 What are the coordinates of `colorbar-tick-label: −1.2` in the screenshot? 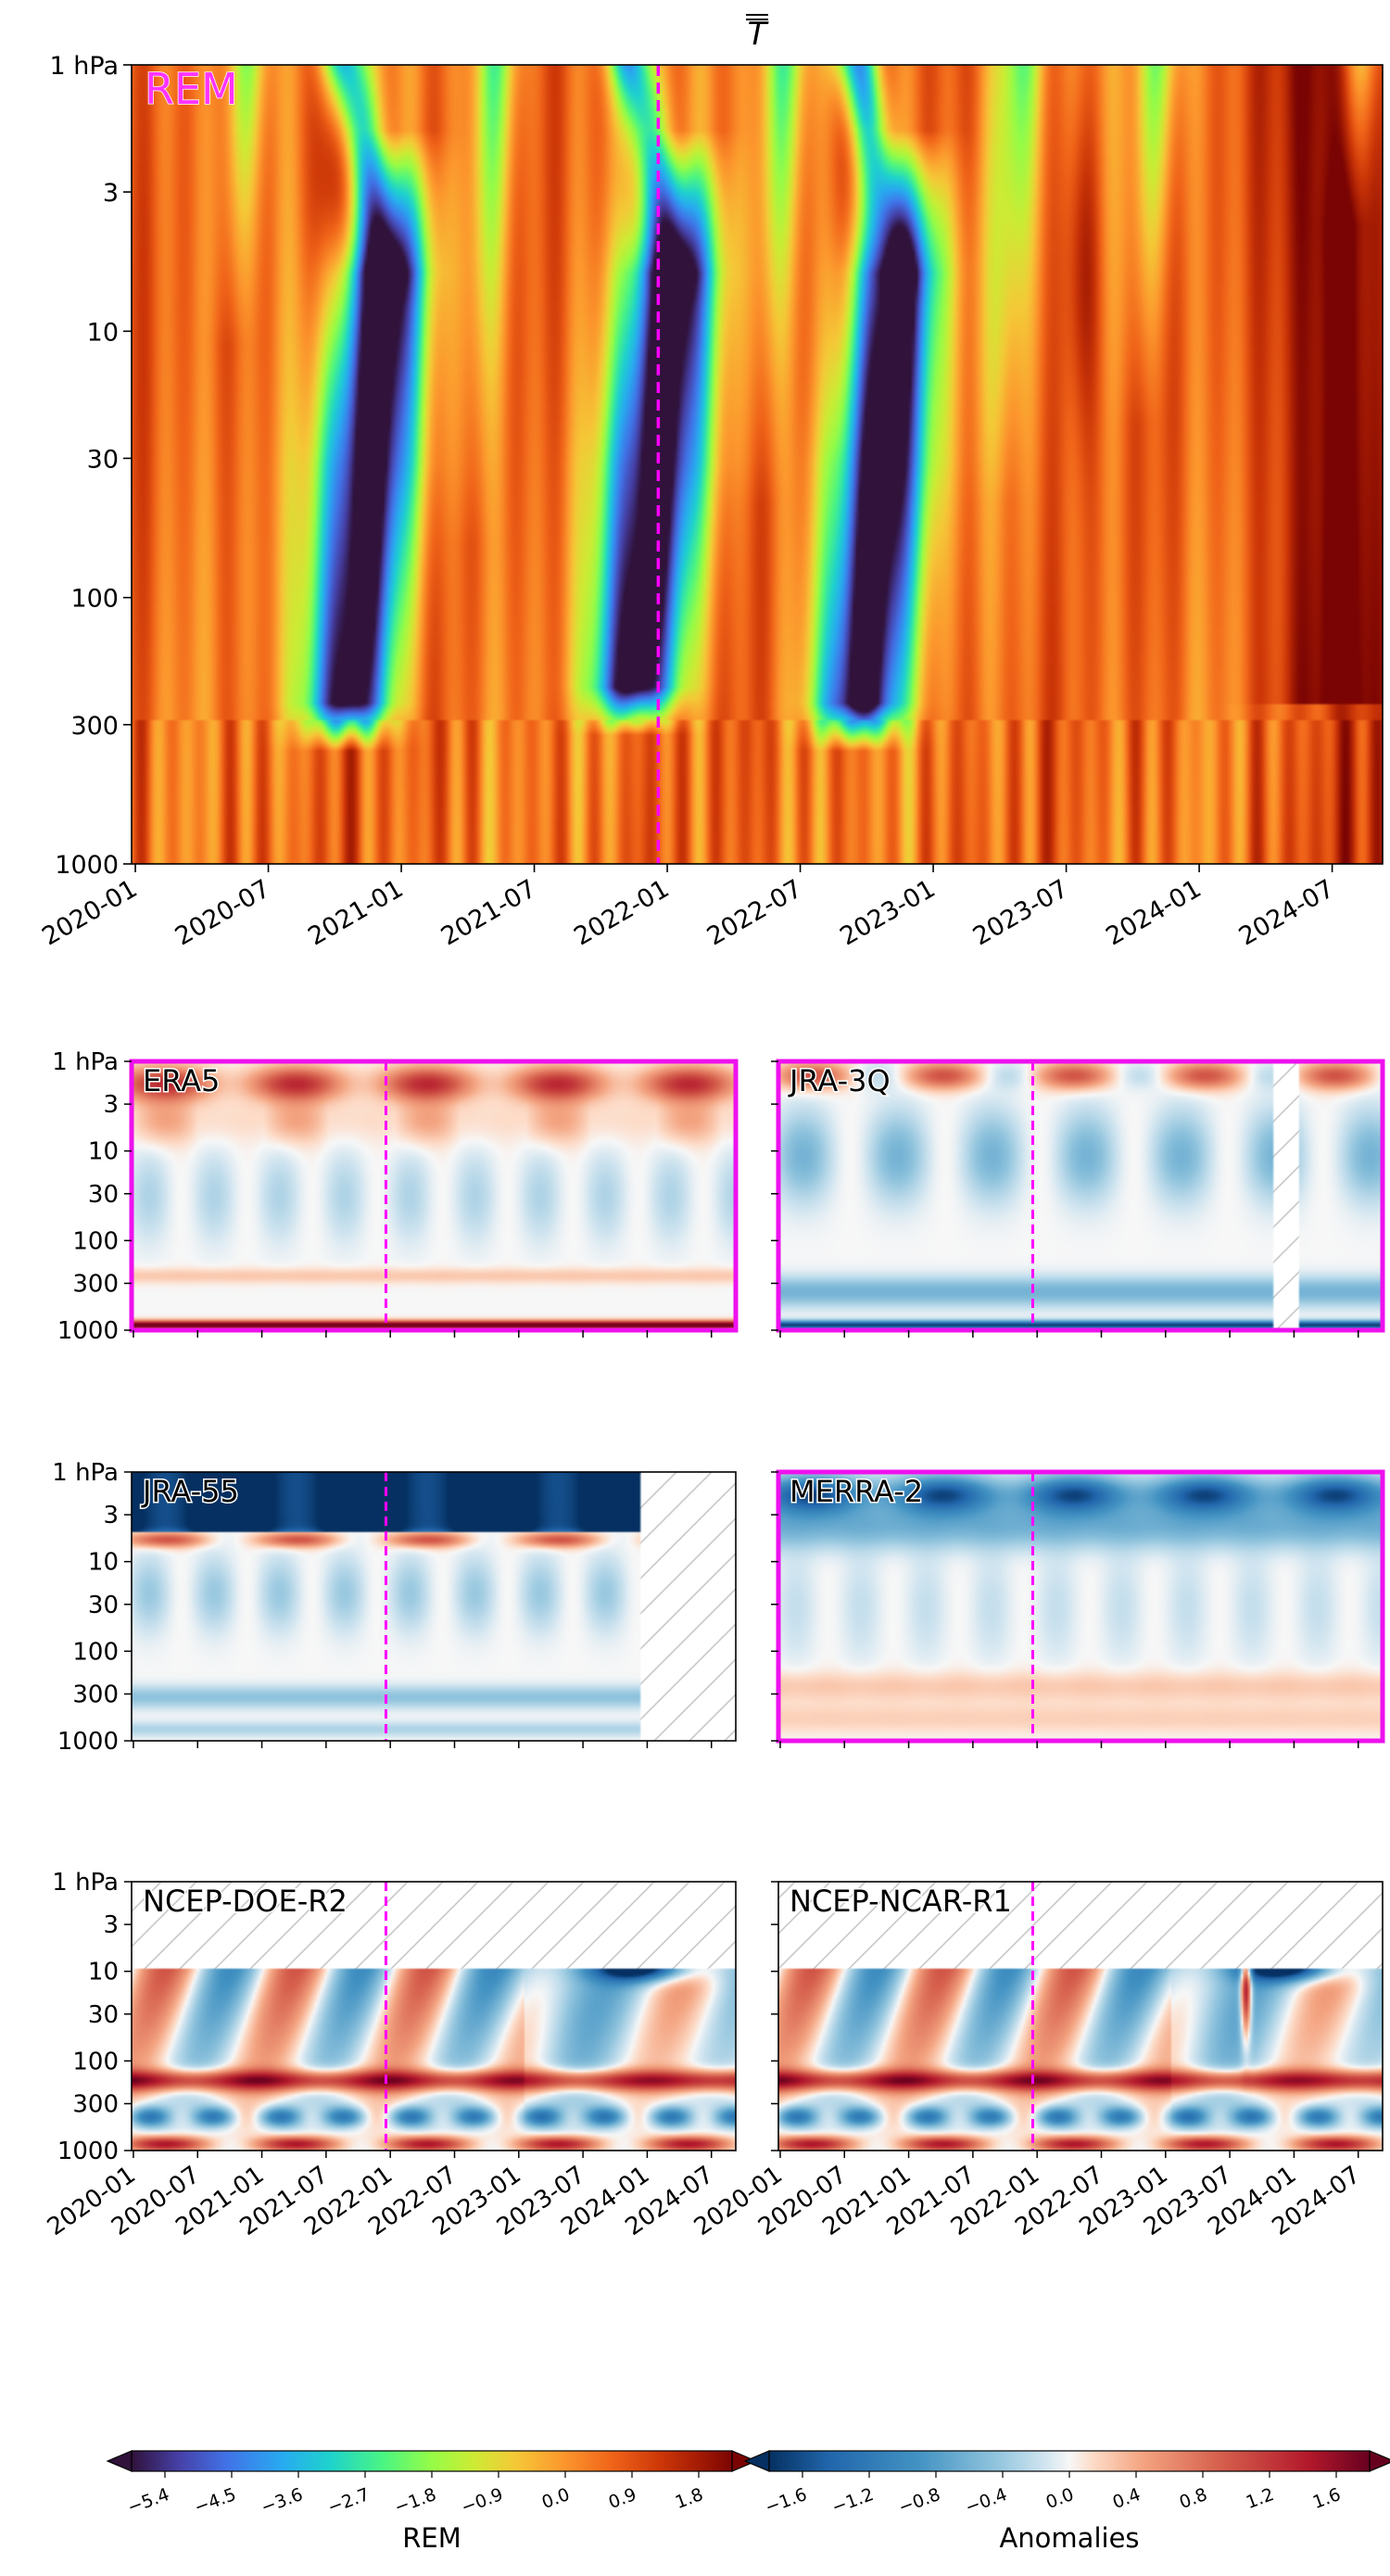 It's located at (853, 2501).